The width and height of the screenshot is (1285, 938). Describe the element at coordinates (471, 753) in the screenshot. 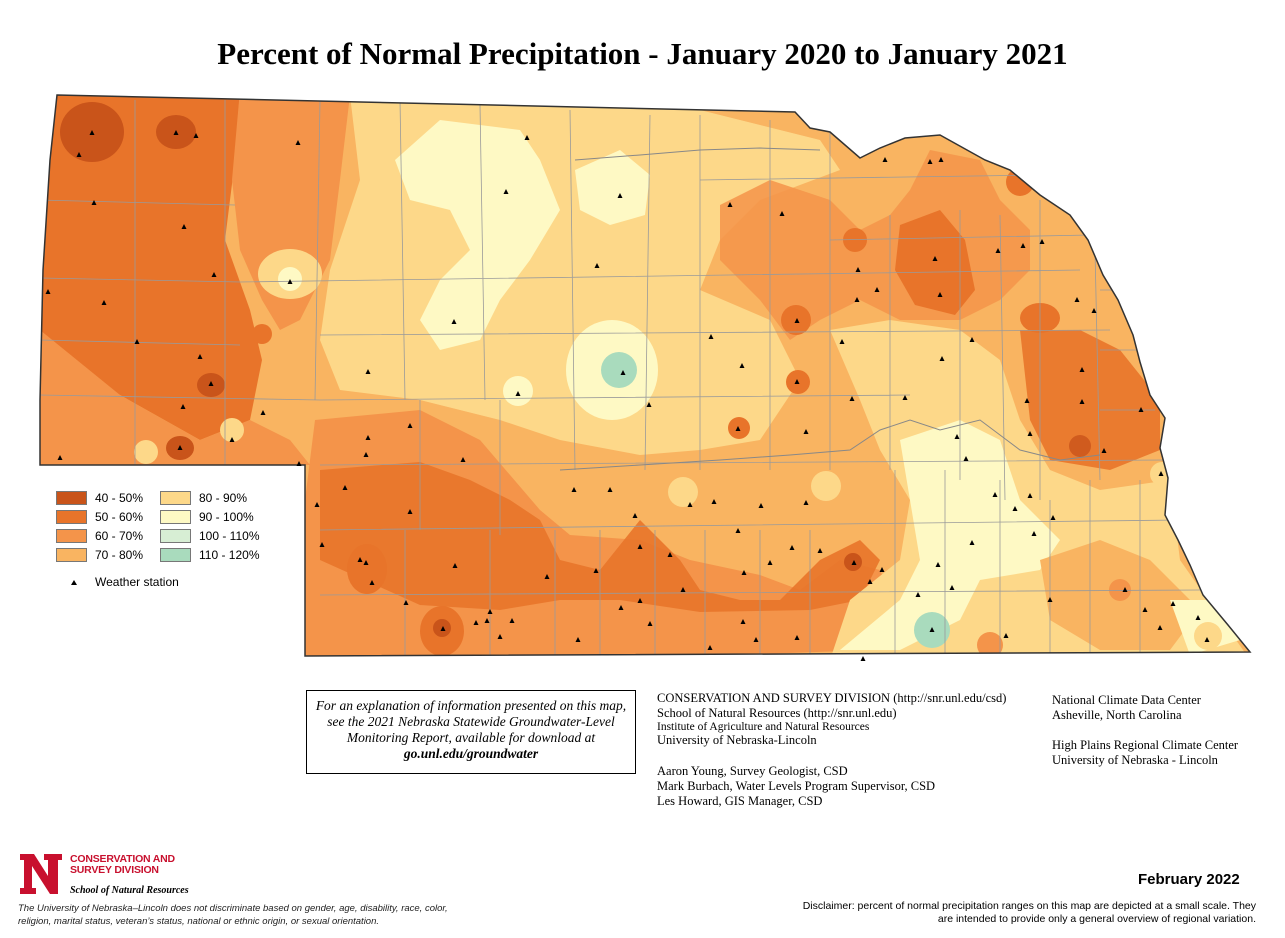

I see `report-link: go.unl.edu/groundwater` at that location.